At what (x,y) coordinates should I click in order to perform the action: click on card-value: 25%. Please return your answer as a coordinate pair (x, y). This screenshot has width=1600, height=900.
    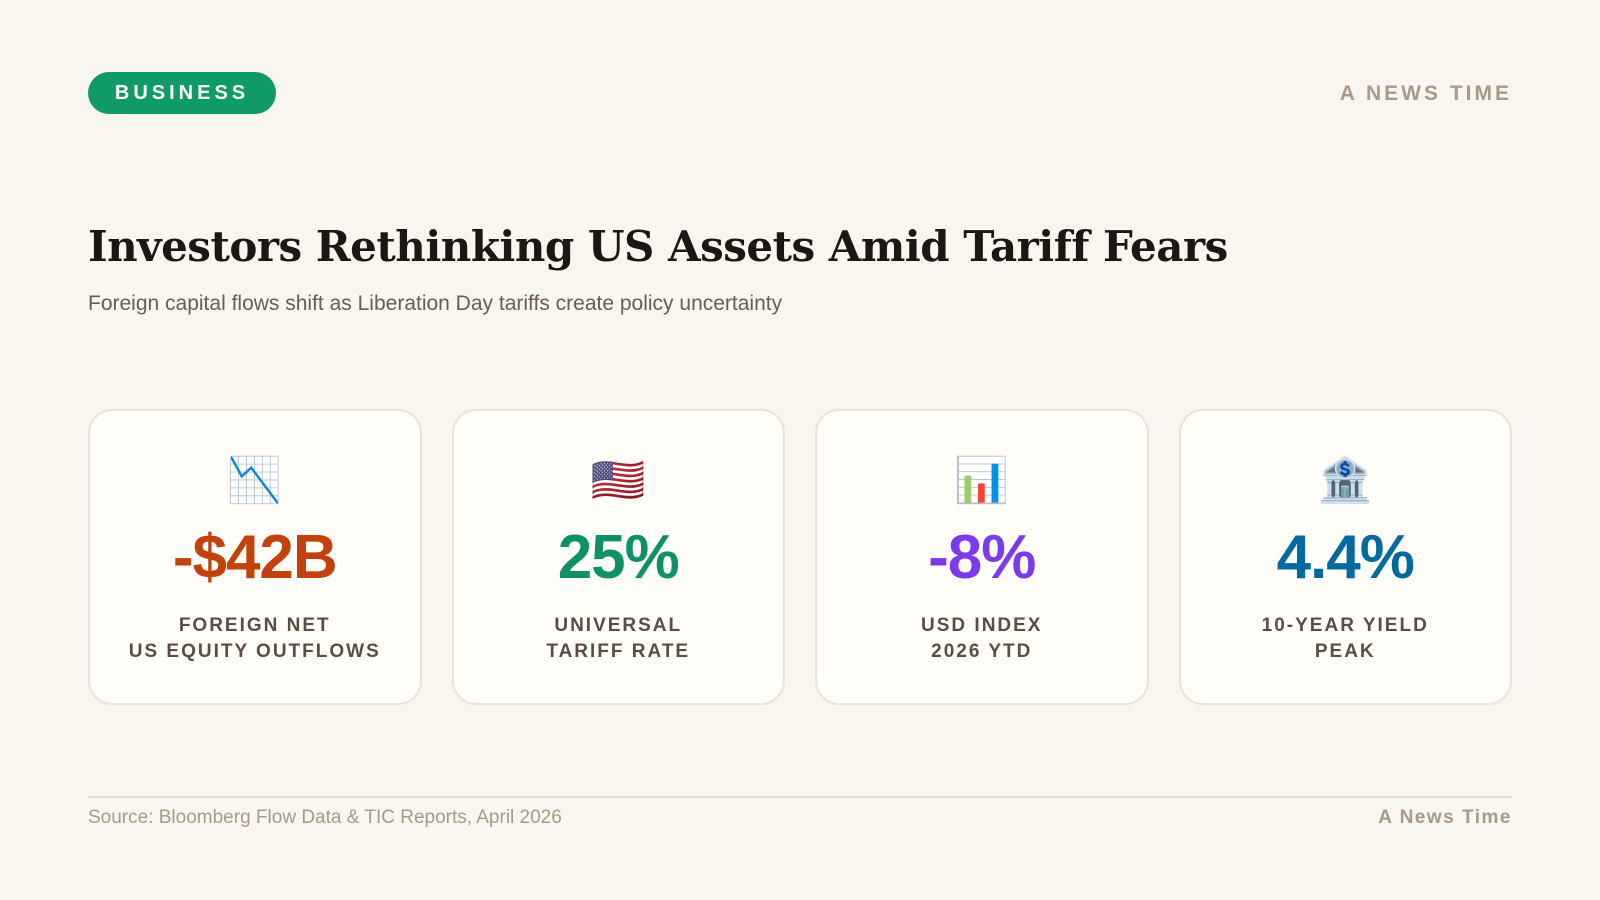
    Looking at the image, I should click on (618, 557).